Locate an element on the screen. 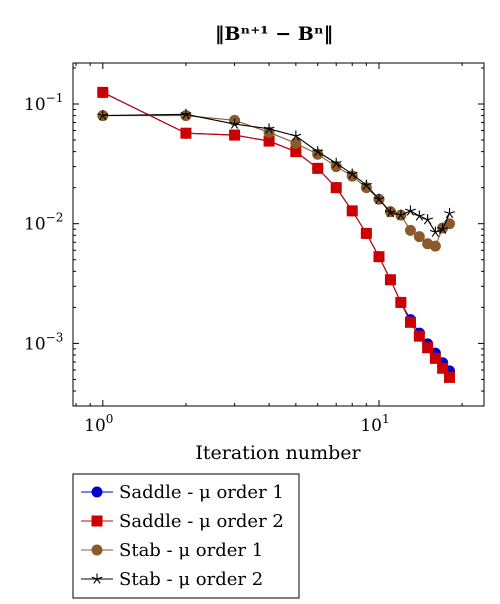 Image resolution: width=500 pixels, height=604 pixels. legend-label: Stab - μ order 1 is located at coordinates (191, 550).